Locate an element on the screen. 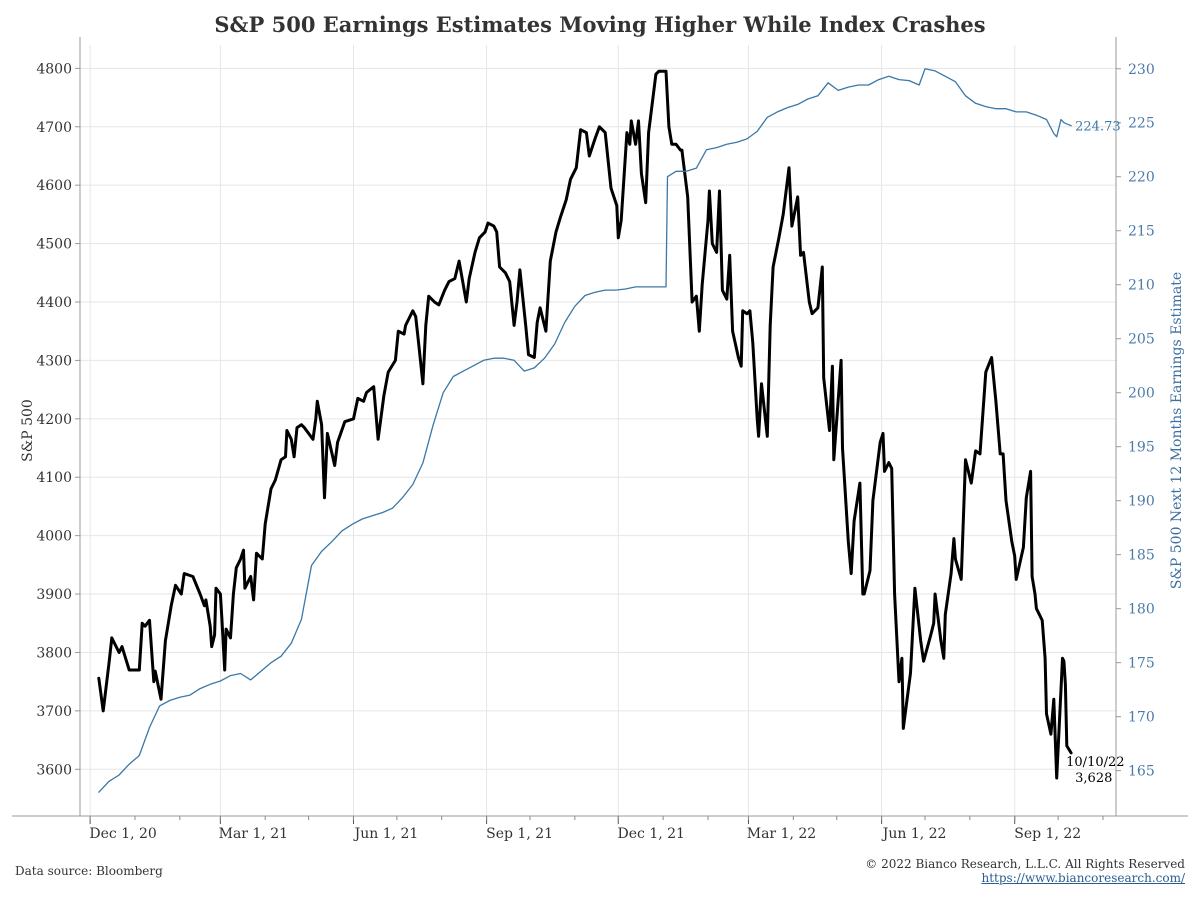 The width and height of the screenshot is (1200, 900). y-tick-label: 3600 is located at coordinates (54, 770).